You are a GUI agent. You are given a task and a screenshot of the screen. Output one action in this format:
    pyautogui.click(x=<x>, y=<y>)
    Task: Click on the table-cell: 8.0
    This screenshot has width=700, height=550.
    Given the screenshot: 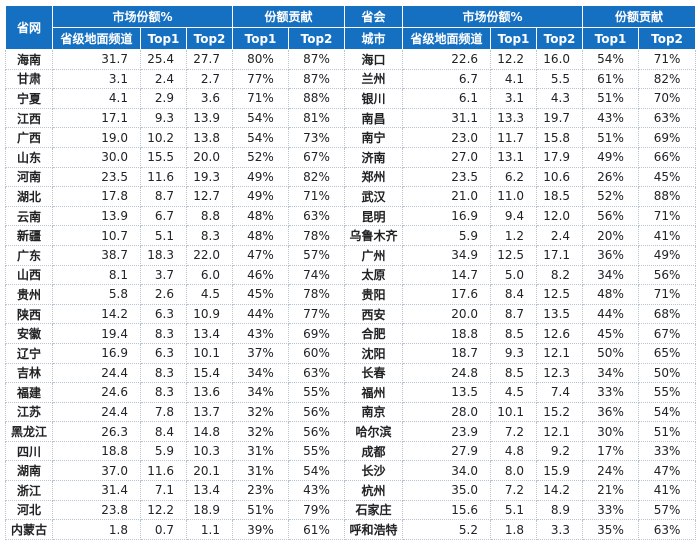 What is the action you would take?
    pyautogui.click(x=514, y=471)
    